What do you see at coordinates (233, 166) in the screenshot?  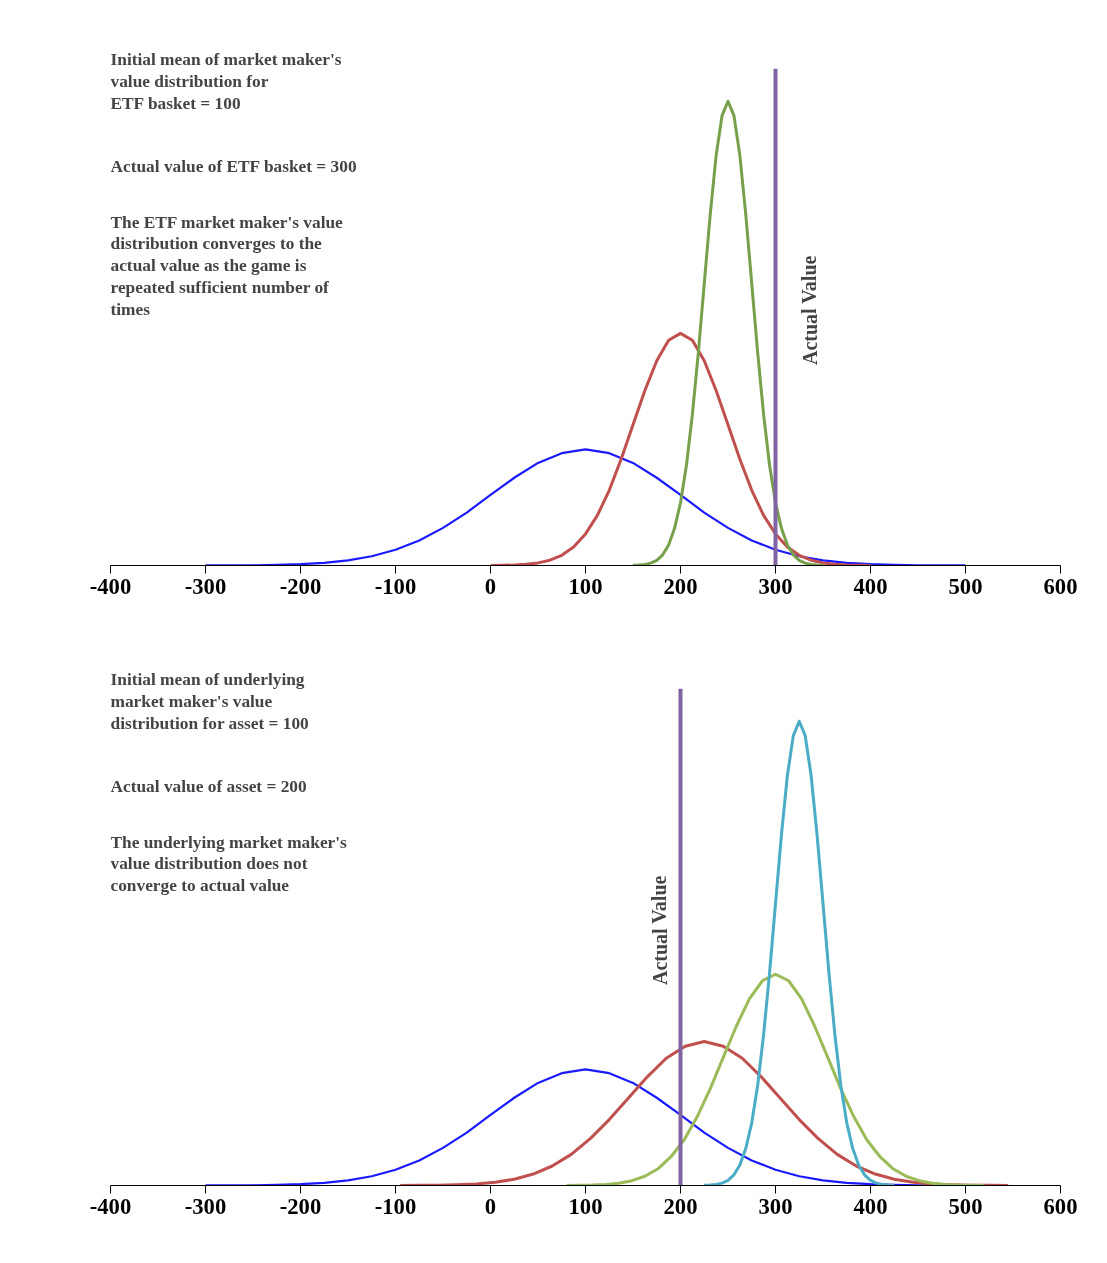 I see `annotation: Actual value of ETF basket = 300` at bounding box center [233, 166].